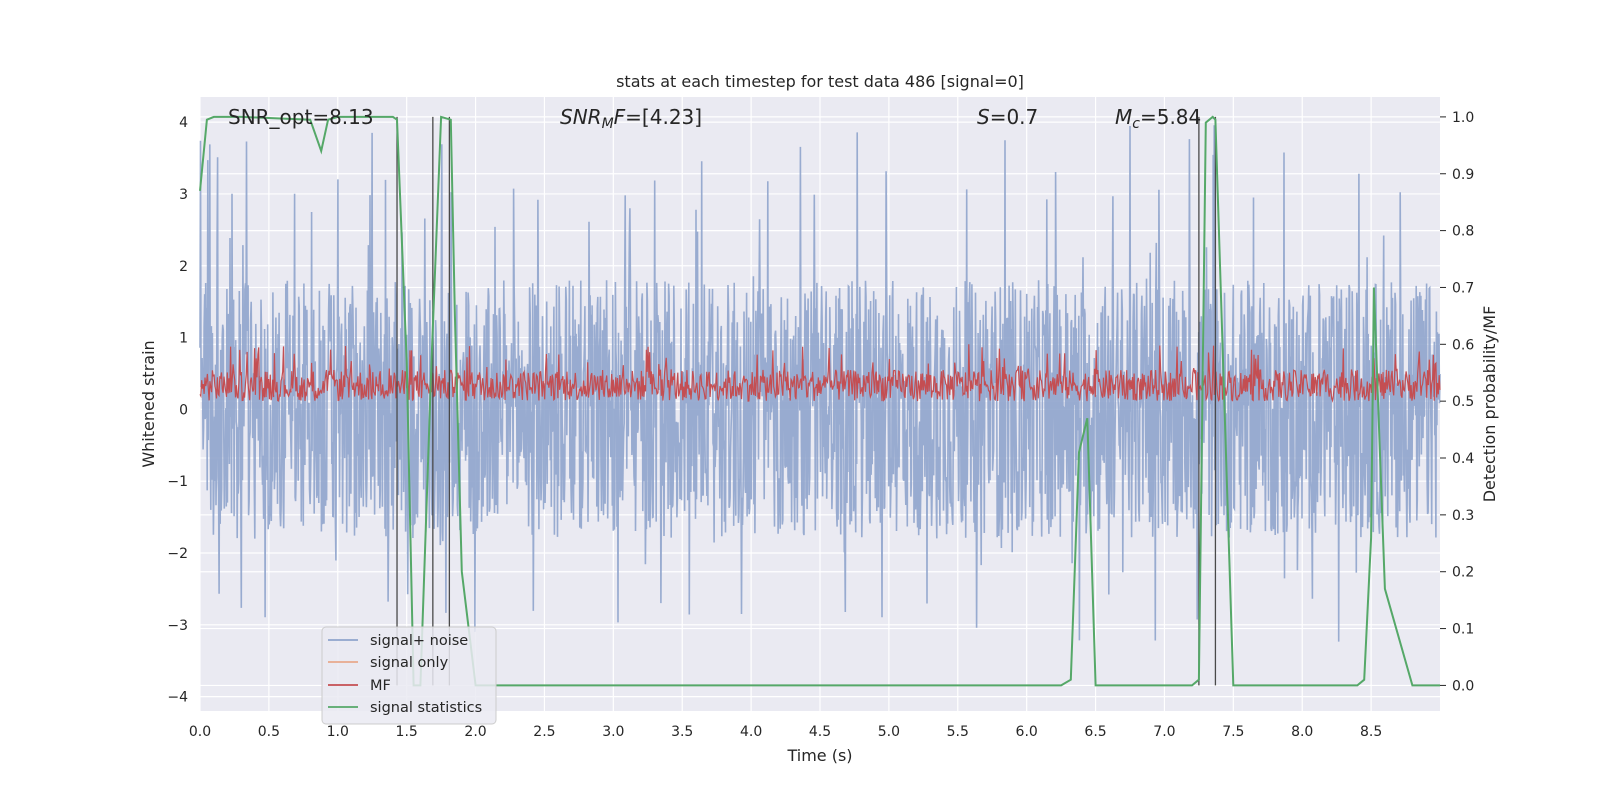 This screenshot has width=1600, height=800. Describe the element at coordinates (889, 732) in the screenshot. I see `x-tick-label: 5.0` at that location.